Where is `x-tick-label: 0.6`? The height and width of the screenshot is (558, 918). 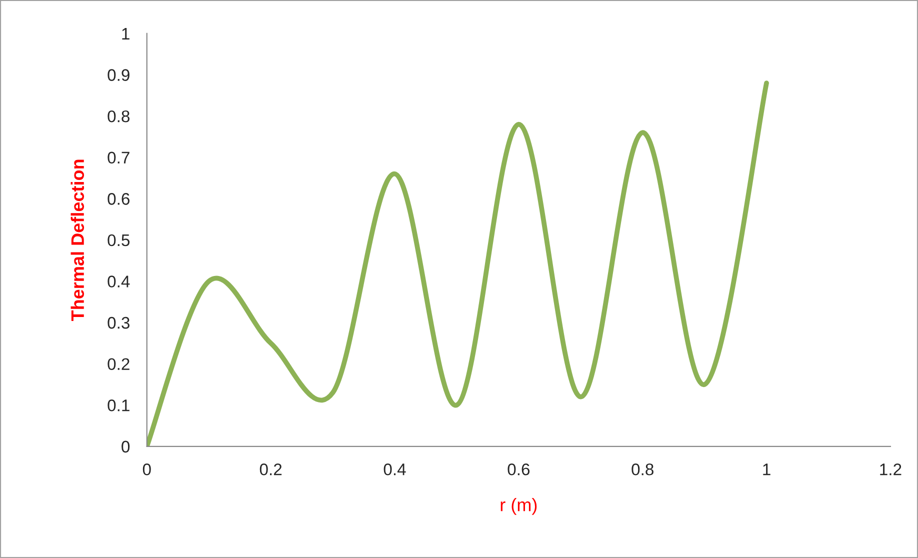 x-tick-label: 0.6 is located at coordinates (519, 470).